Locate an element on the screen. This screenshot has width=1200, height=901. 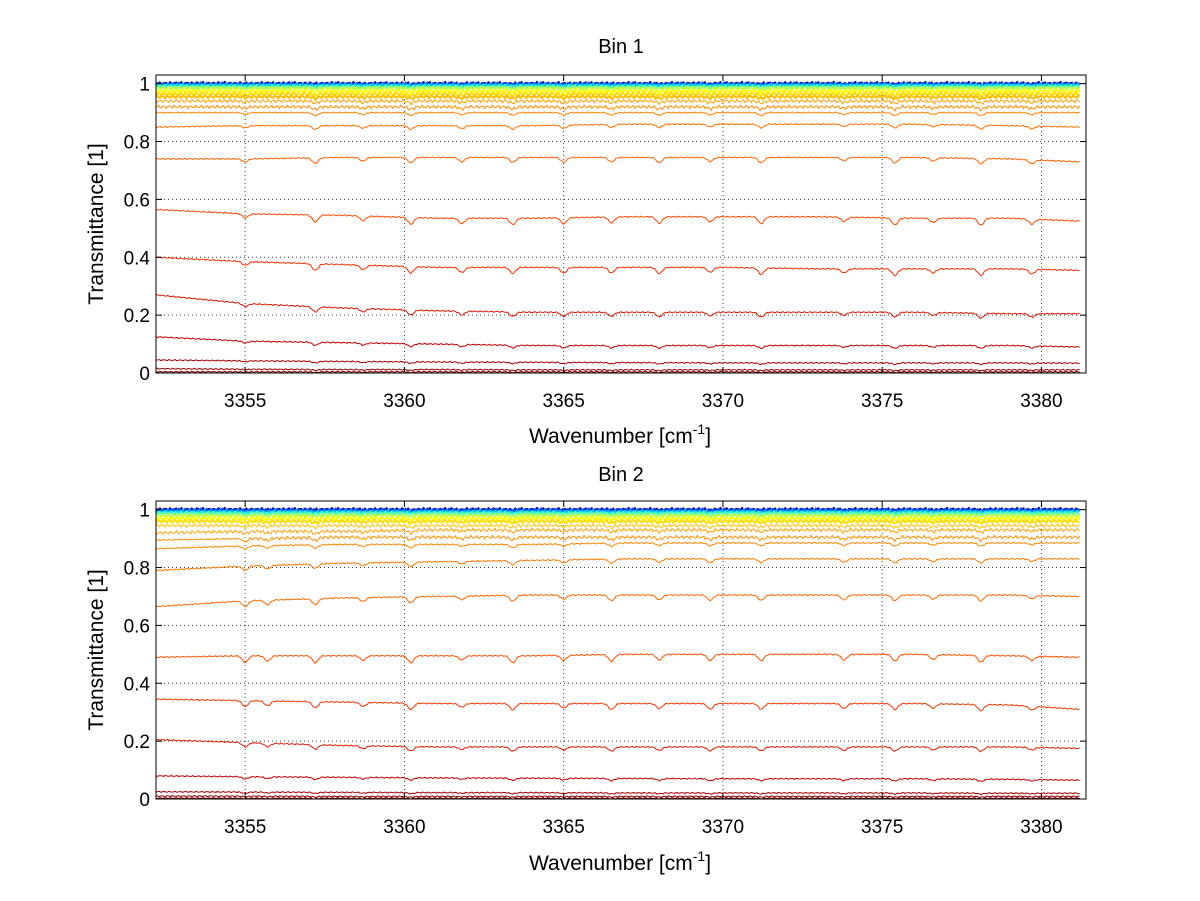
subplot-title: Bin 1 is located at coordinates (621, 47).